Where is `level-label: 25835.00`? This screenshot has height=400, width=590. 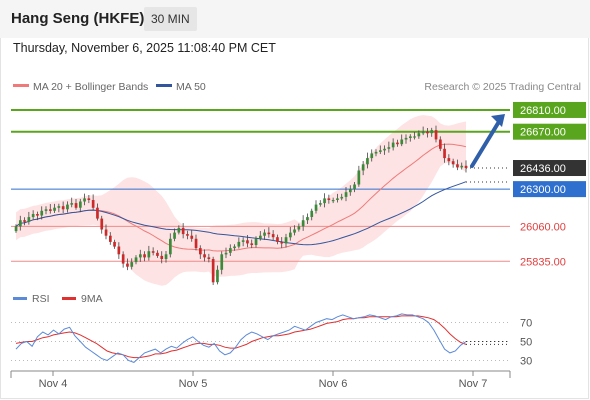 level-label: 25835.00 is located at coordinates (543, 262).